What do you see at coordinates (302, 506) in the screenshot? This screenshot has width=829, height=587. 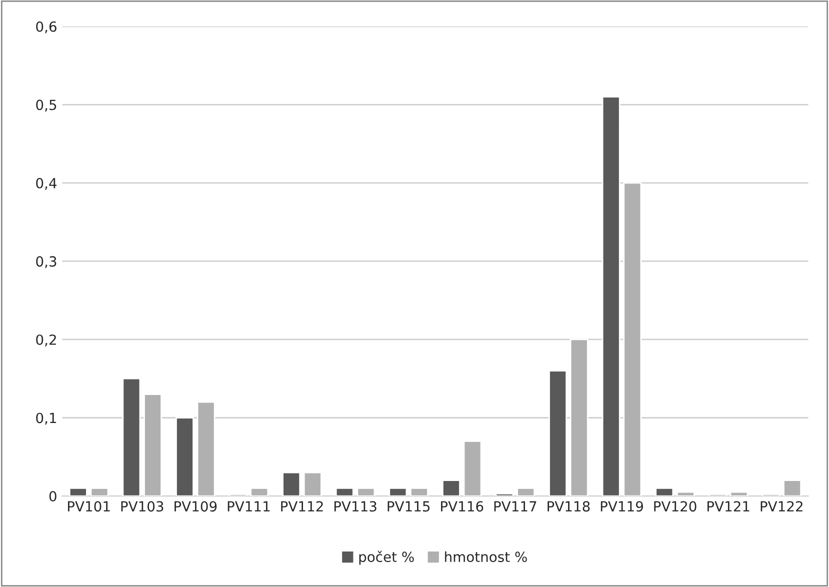 I see `x-tick-label: PV112` at bounding box center [302, 506].